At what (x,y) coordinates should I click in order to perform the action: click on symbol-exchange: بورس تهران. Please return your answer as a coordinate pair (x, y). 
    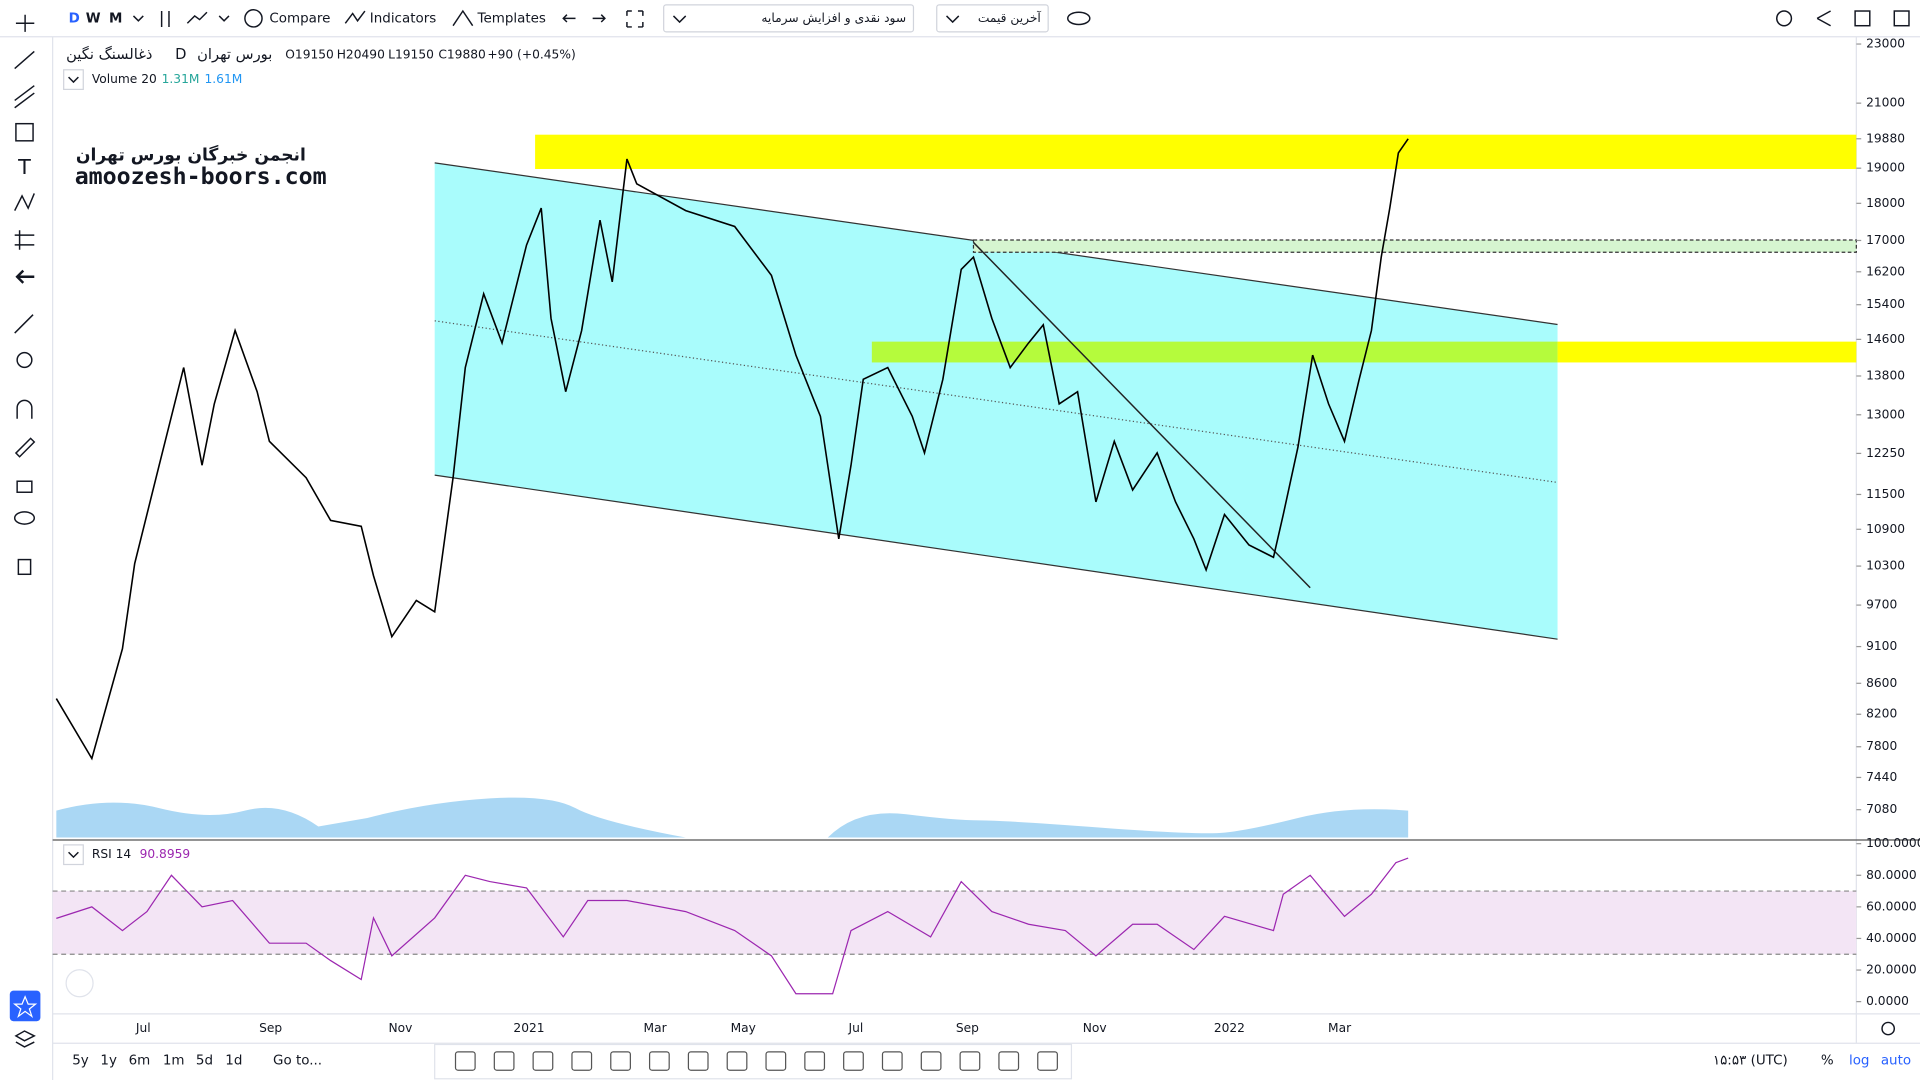
    Looking at the image, I should click on (234, 54).